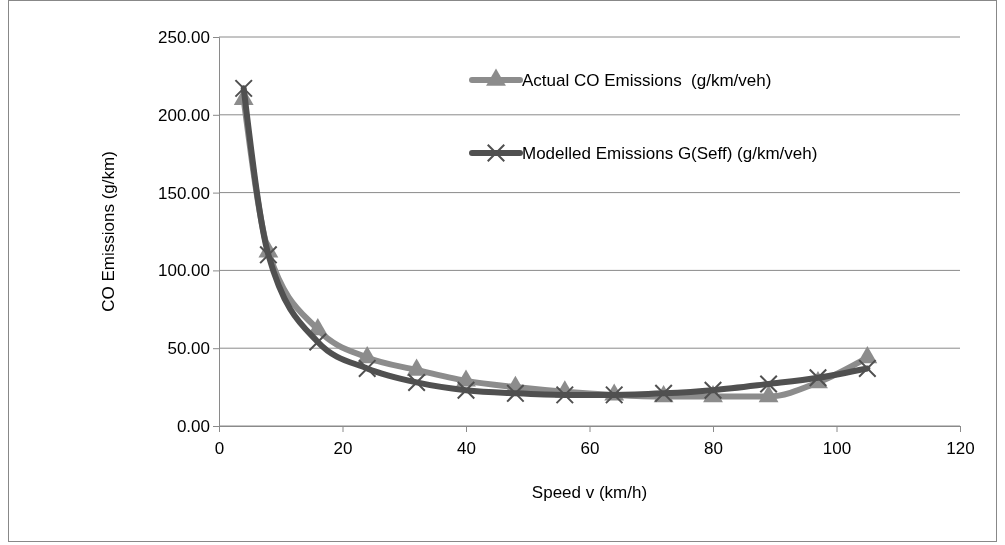 This screenshot has height=545, width=1005. Describe the element at coordinates (343, 448) in the screenshot. I see `x-tick-label: 20` at that location.